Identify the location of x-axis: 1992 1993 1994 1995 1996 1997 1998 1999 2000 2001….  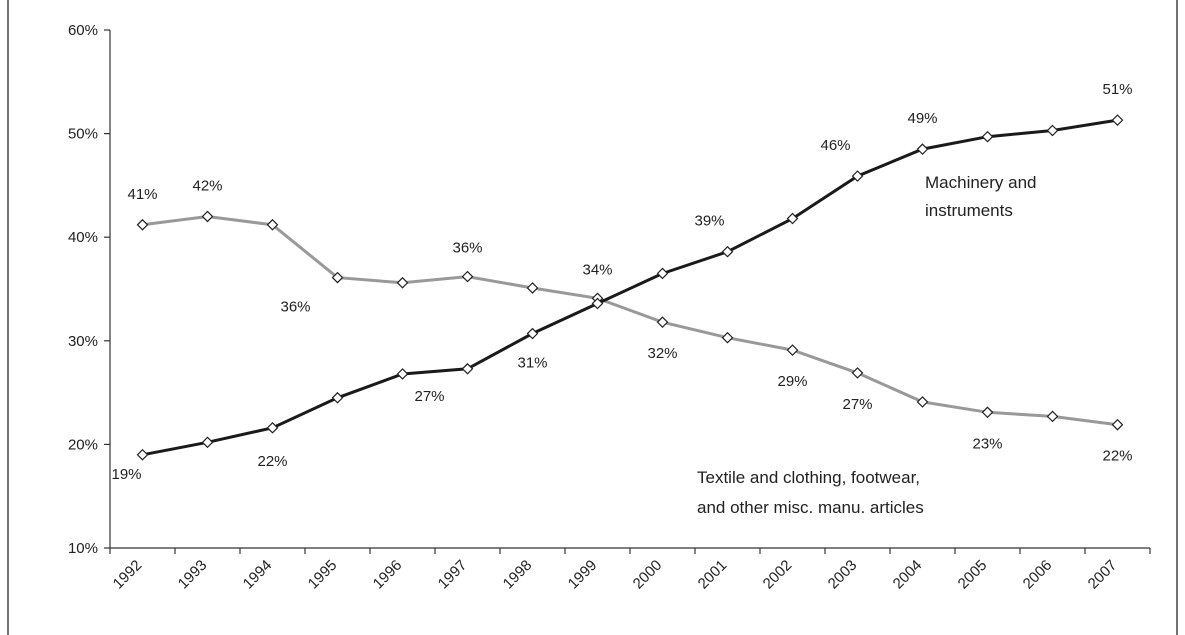
(630, 570).